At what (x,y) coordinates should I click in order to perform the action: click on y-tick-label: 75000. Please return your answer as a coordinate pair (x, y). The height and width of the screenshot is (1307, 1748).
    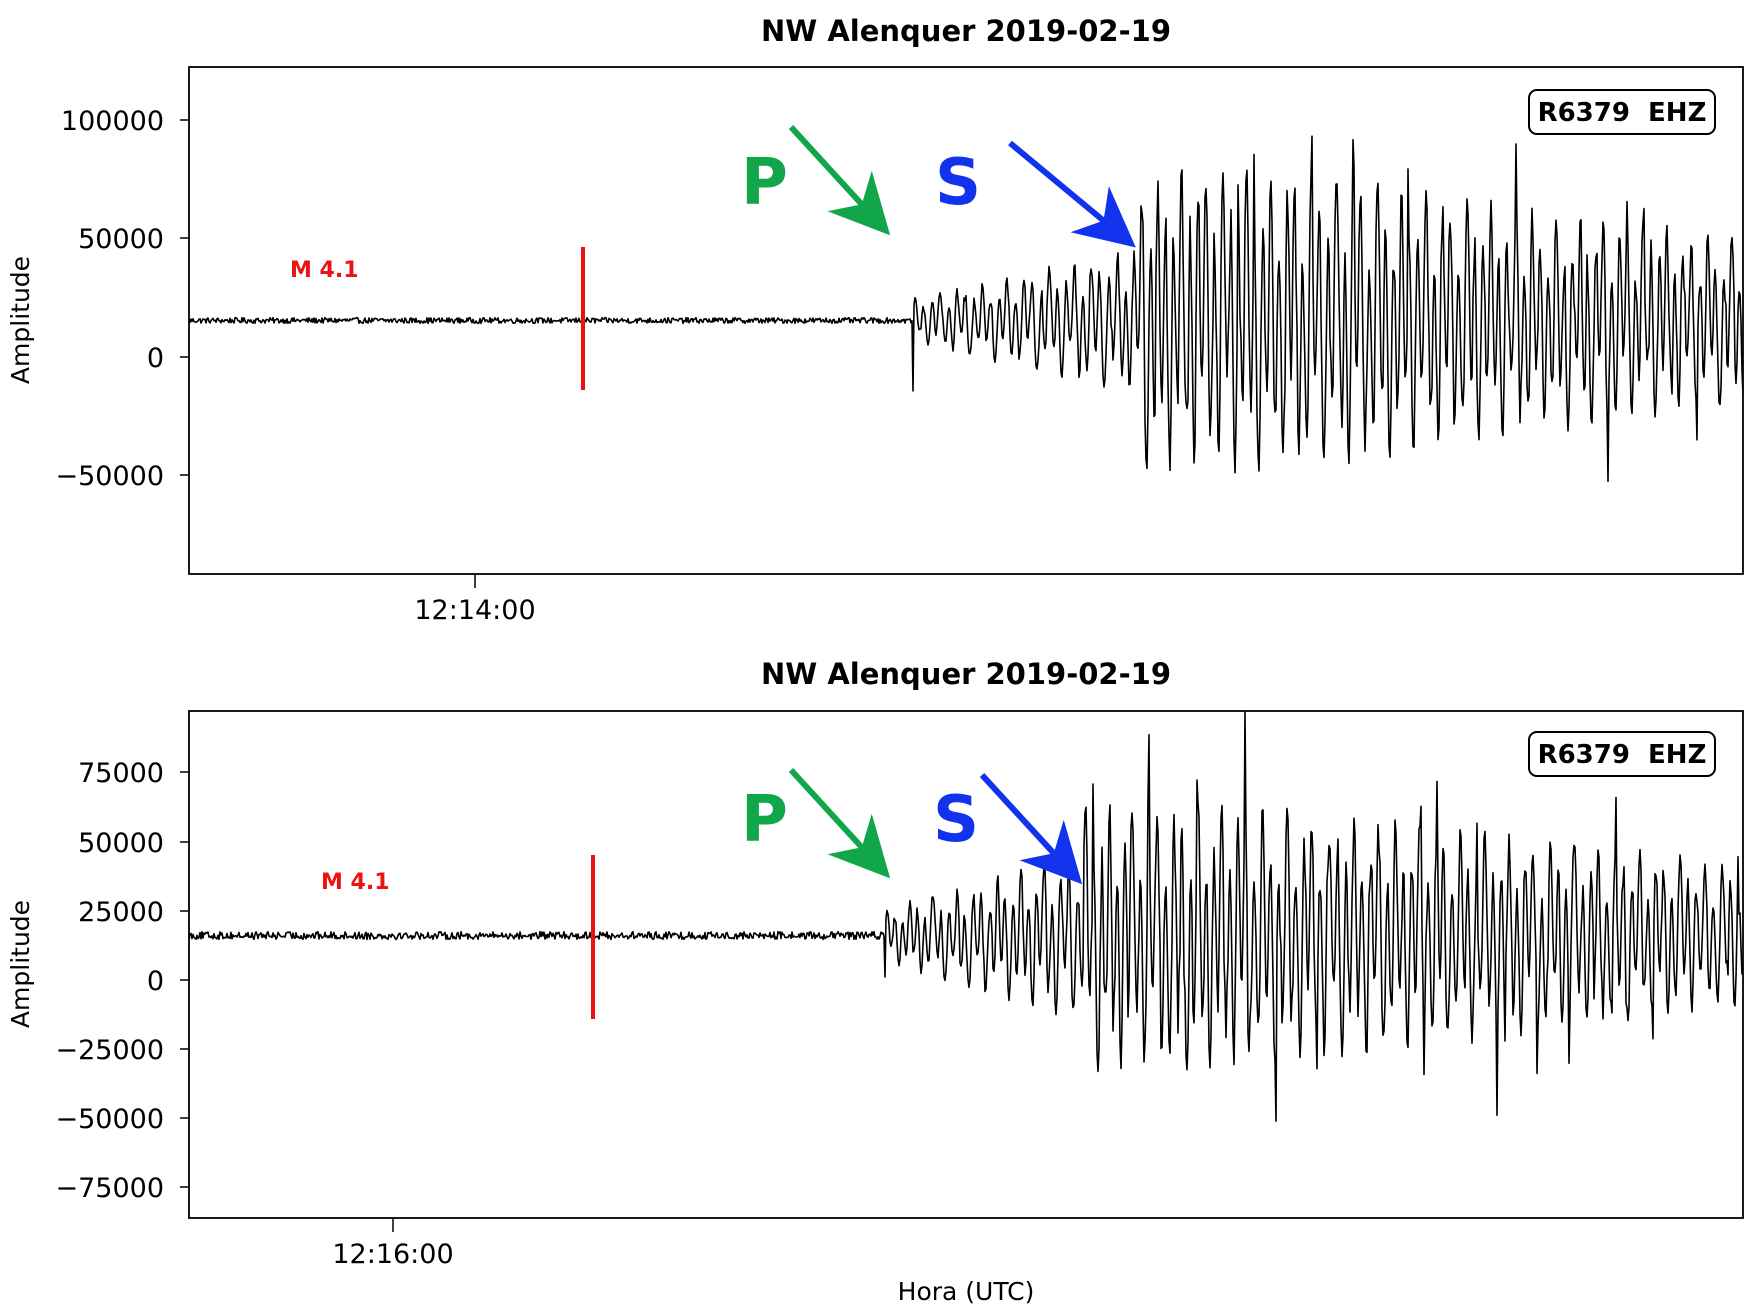
    Looking at the image, I should click on (121, 773).